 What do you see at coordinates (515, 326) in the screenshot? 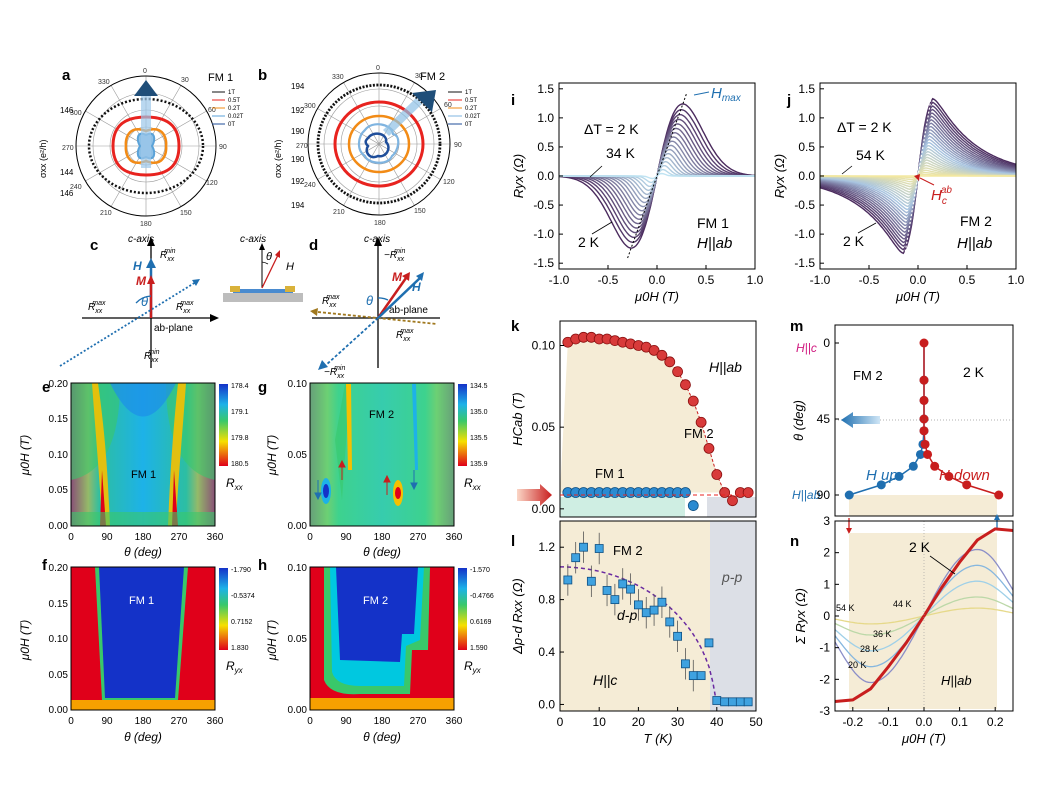
I see `panel-label-k: k` at bounding box center [515, 326].